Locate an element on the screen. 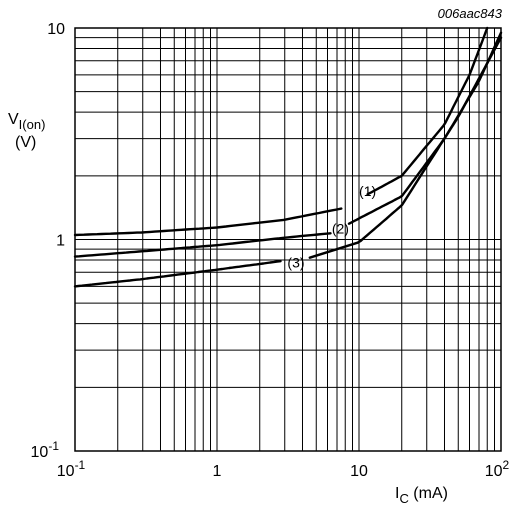 This screenshot has width=518, height=506. y-axis-title: VI(on) (V) is located at coordinates (26, 131).